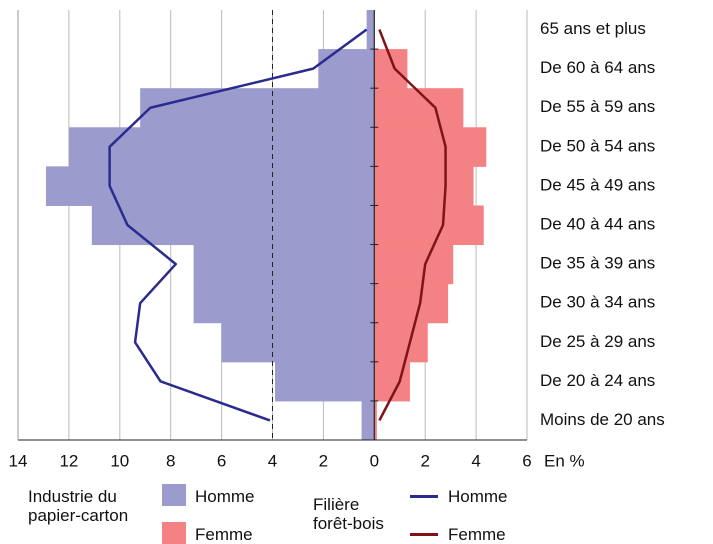 This screenshot has height=544, width=713. What do you see at coordinates (597, 67) in the screenshot?
I see `category-label: De 60 à 64 ans` at bounding box center [597, 67].